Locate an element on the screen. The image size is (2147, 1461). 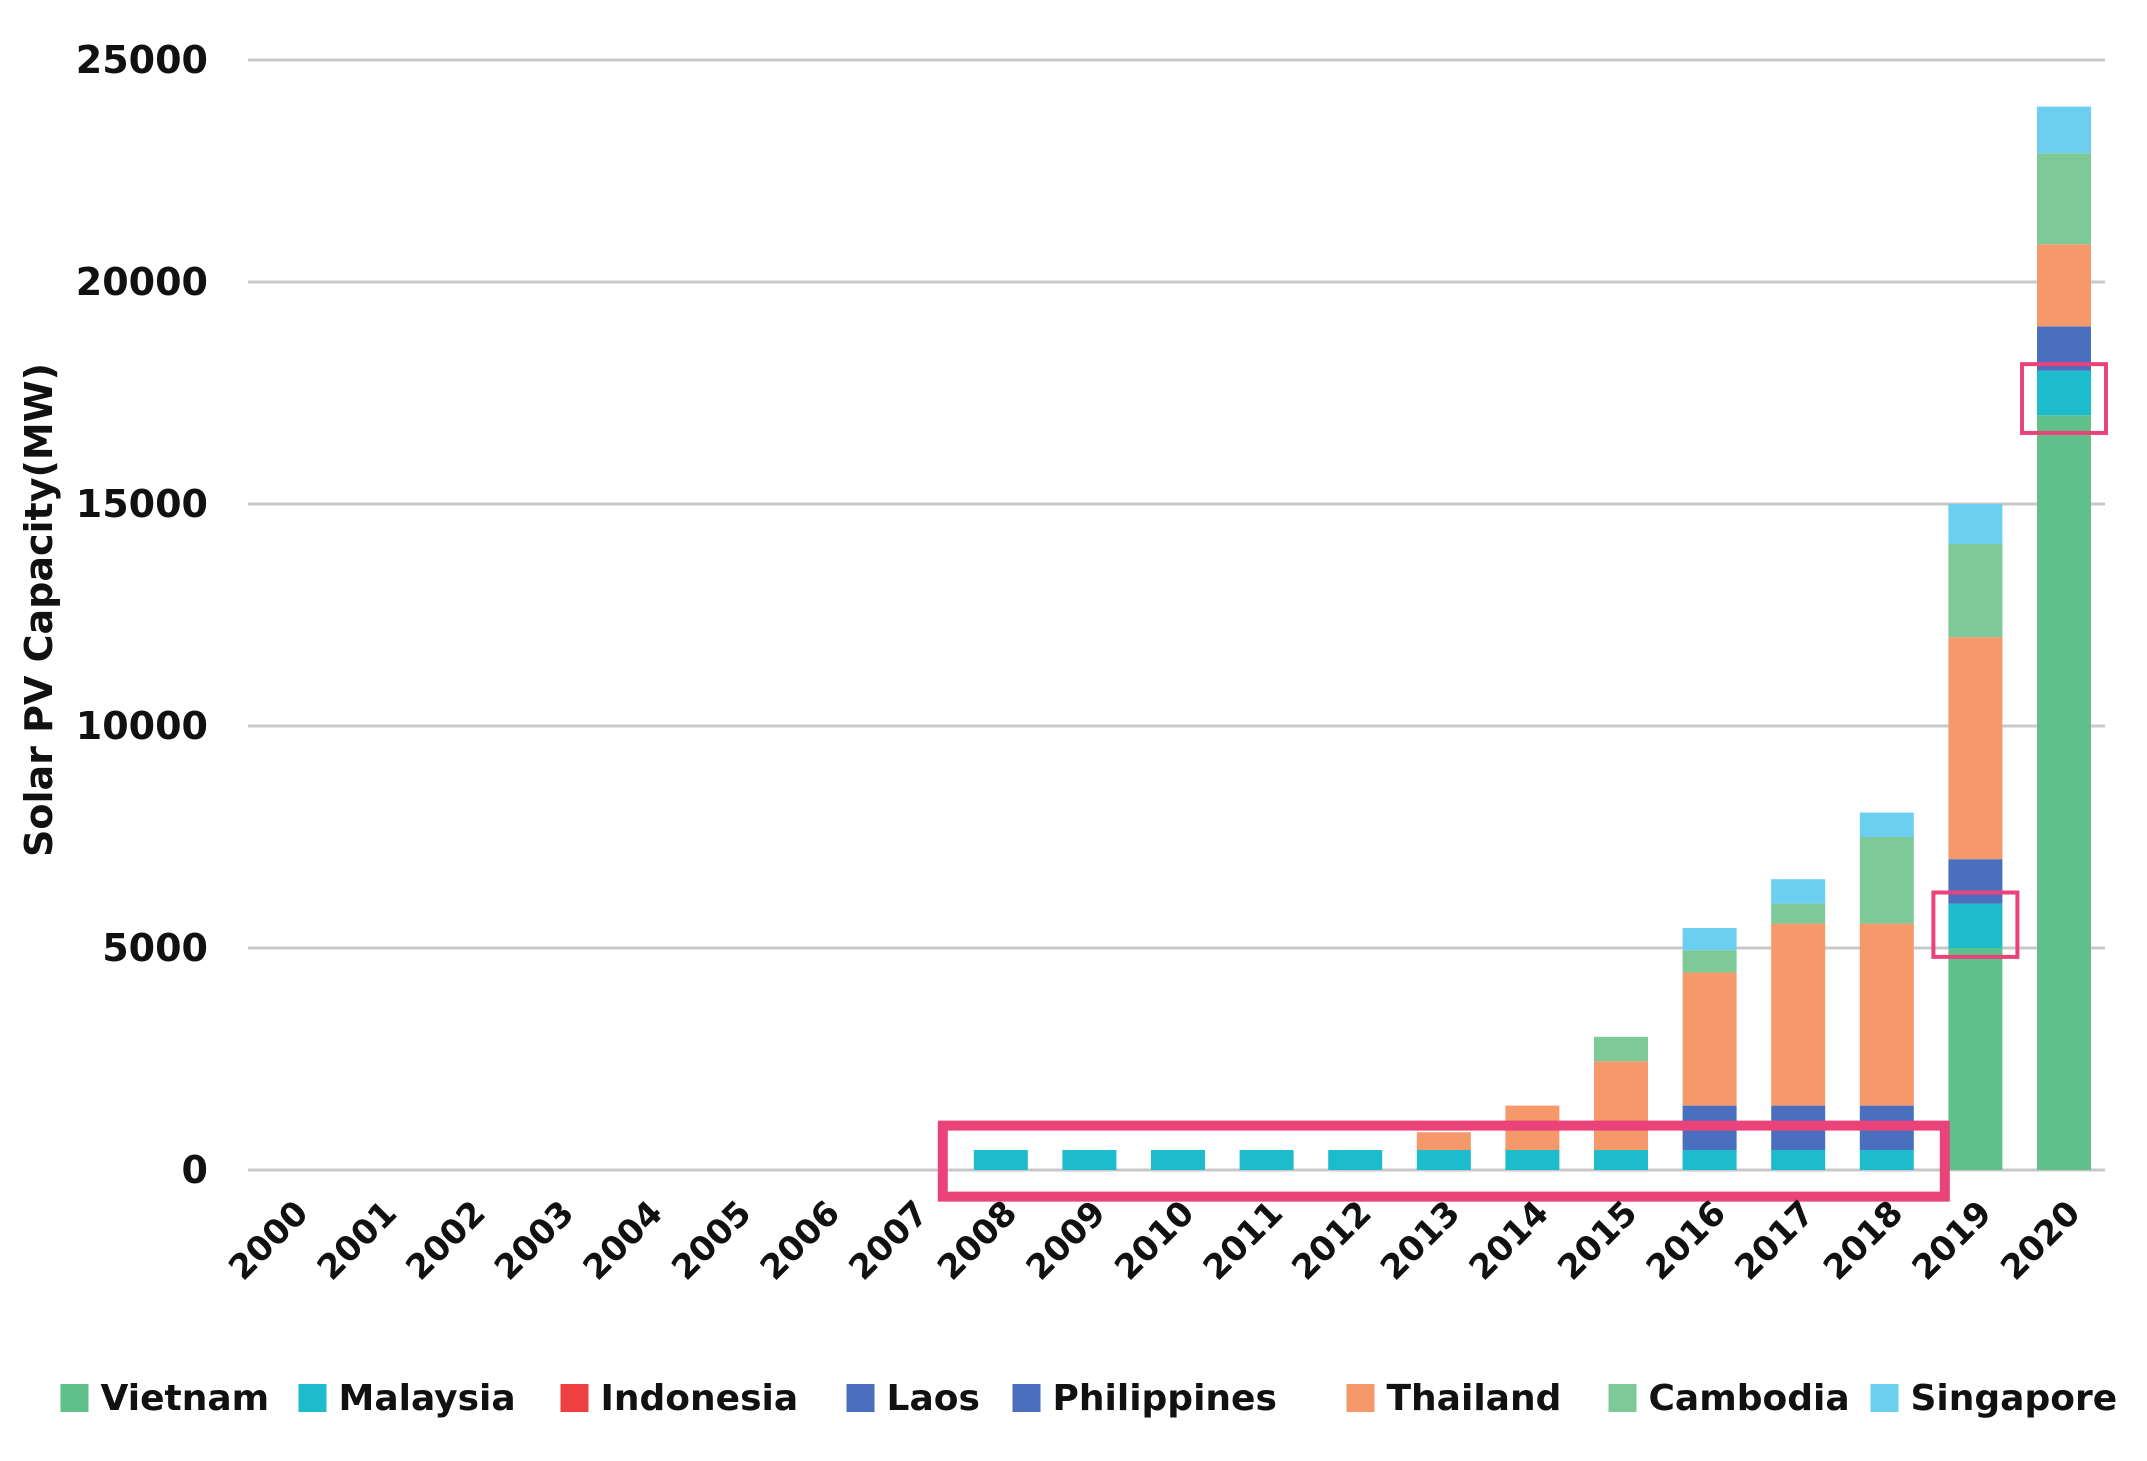
x-tick-label: 2016 is located at coordinates (1686, 1240).